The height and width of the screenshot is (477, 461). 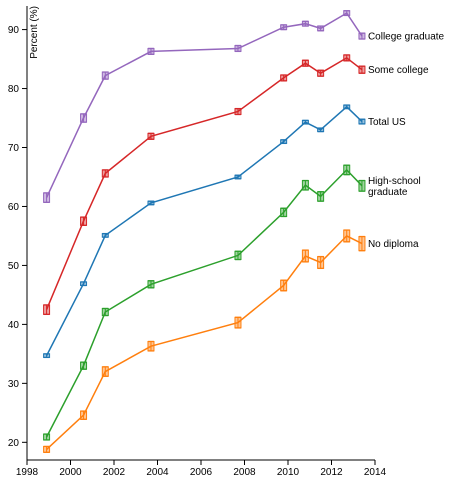 I want to click on y-tick-label: 20, so click(x=14, y=443).